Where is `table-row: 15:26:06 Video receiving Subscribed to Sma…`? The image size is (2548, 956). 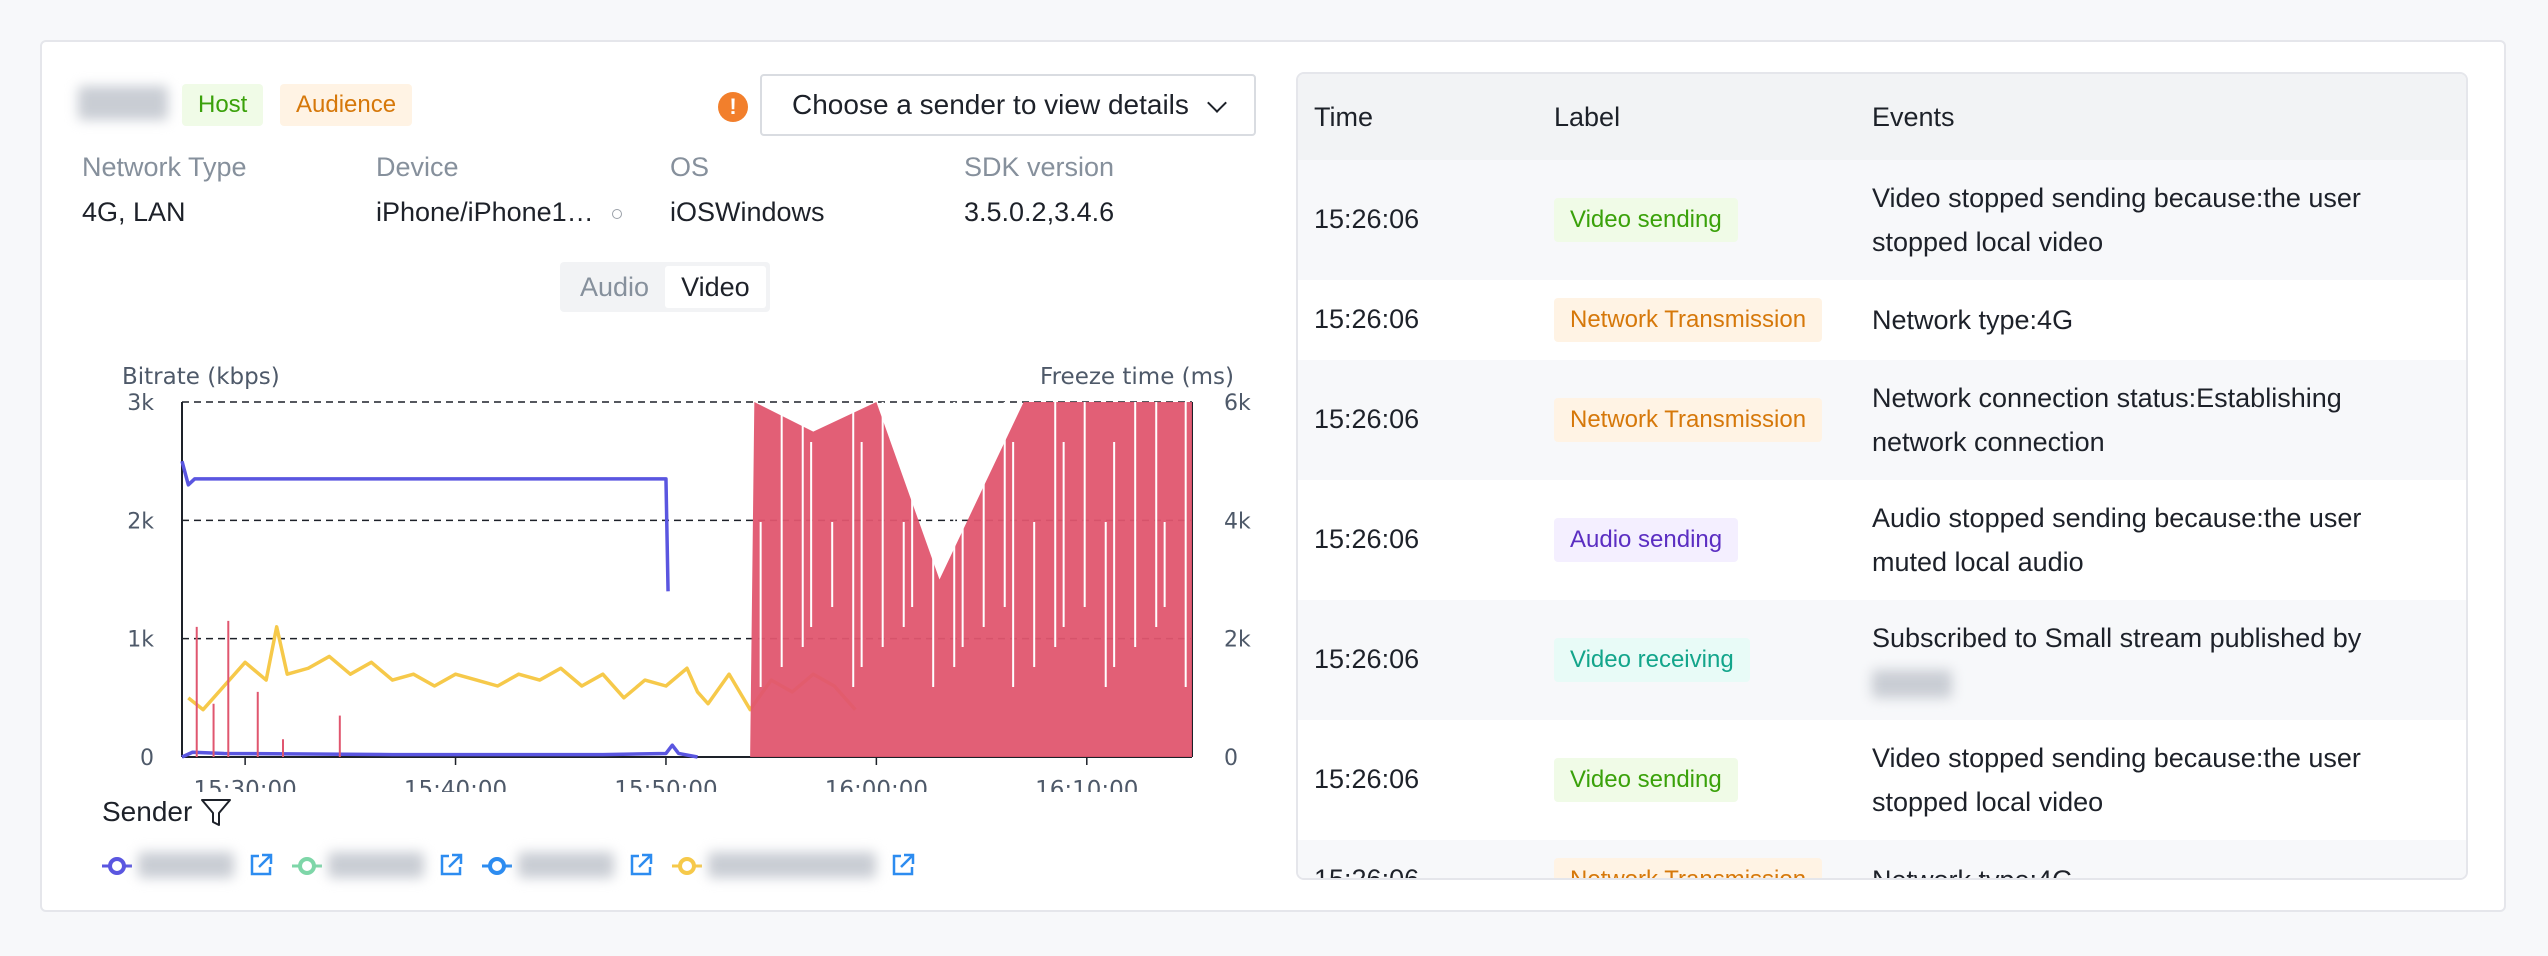
table-row: 15:26:06 Video receiving Subscribed to Sma… is located at coordinates (1882, 660).